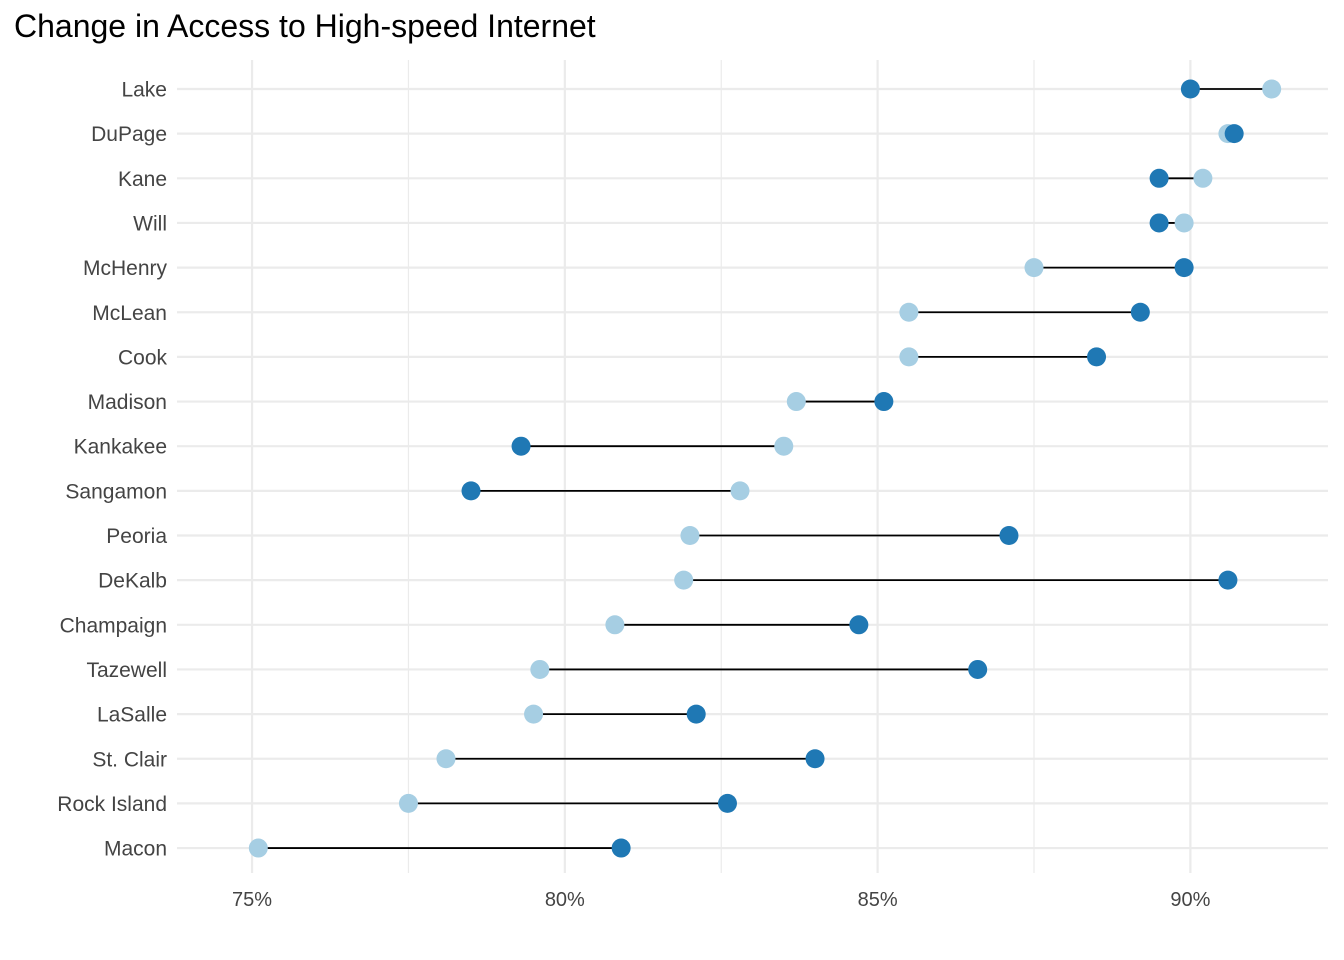  I want to click on x-tick-label: 90%, so click(1190, 900).